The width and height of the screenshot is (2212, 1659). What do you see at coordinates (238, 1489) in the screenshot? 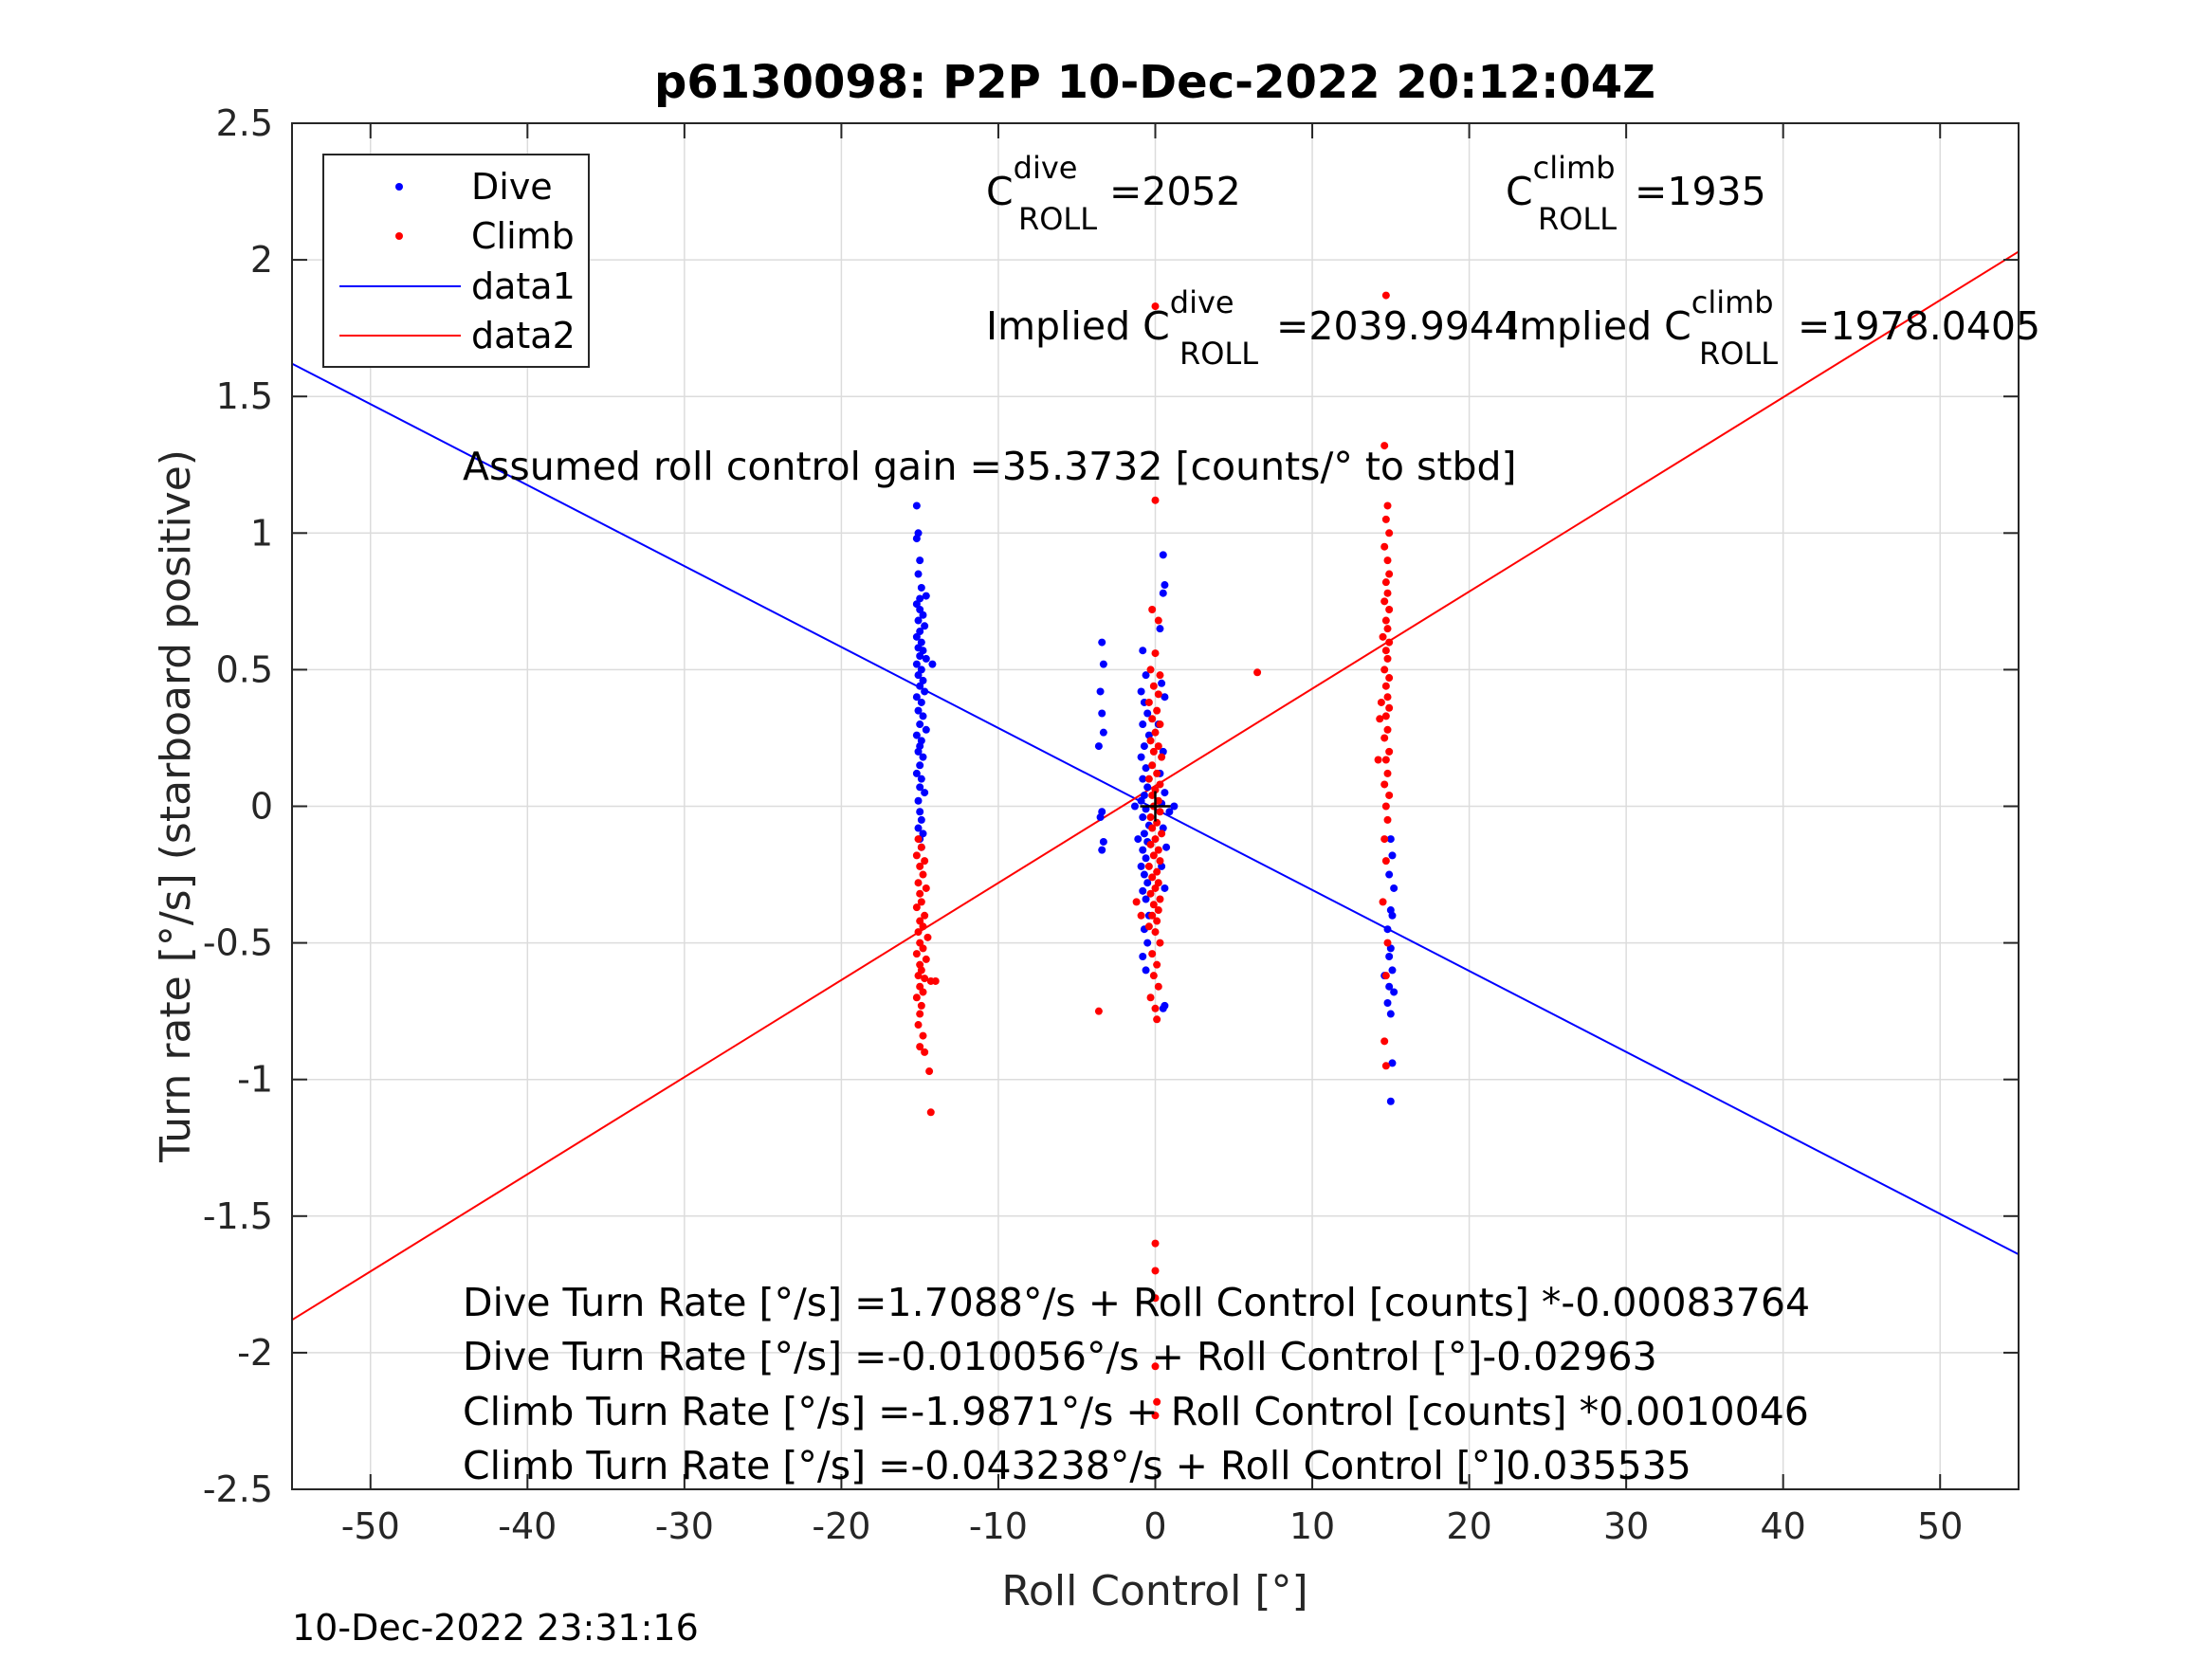
I see `y-tick-label: -2.5` at bounding box center [238, 1489].